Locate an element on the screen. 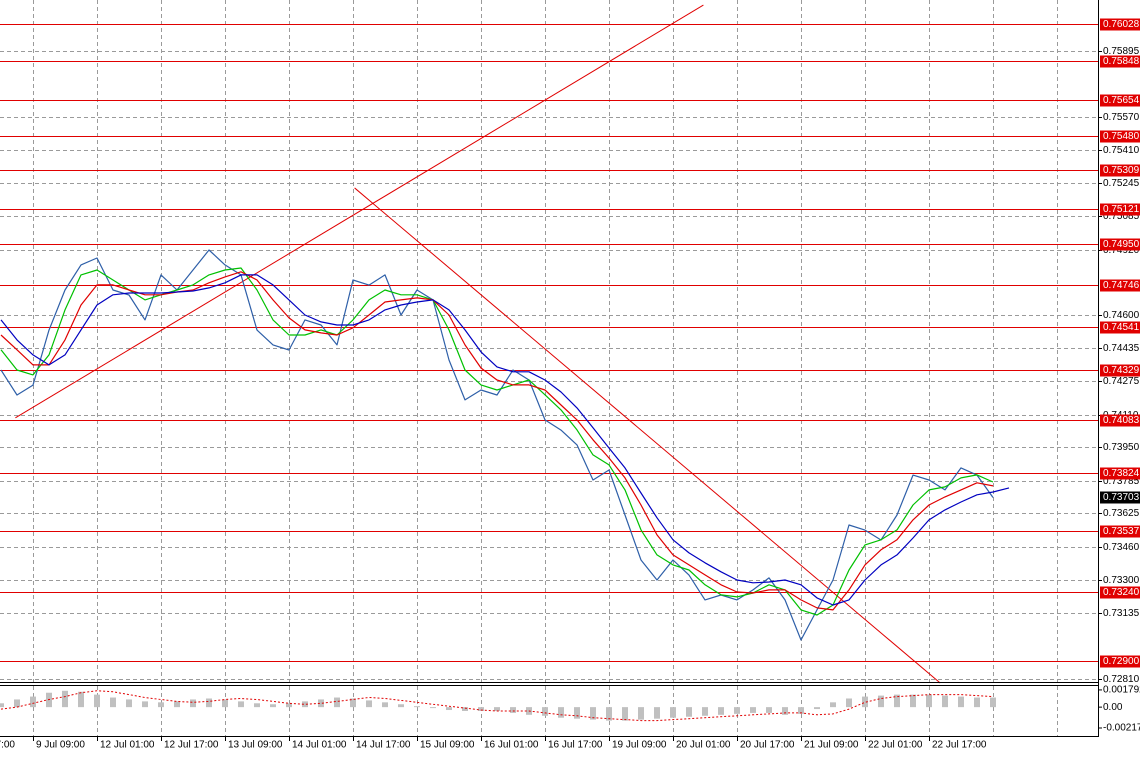 The width and height of the screenshot is (1140, 758). x-tick-label: 22 Jul 17:00 is located at coordinates (959, 745).